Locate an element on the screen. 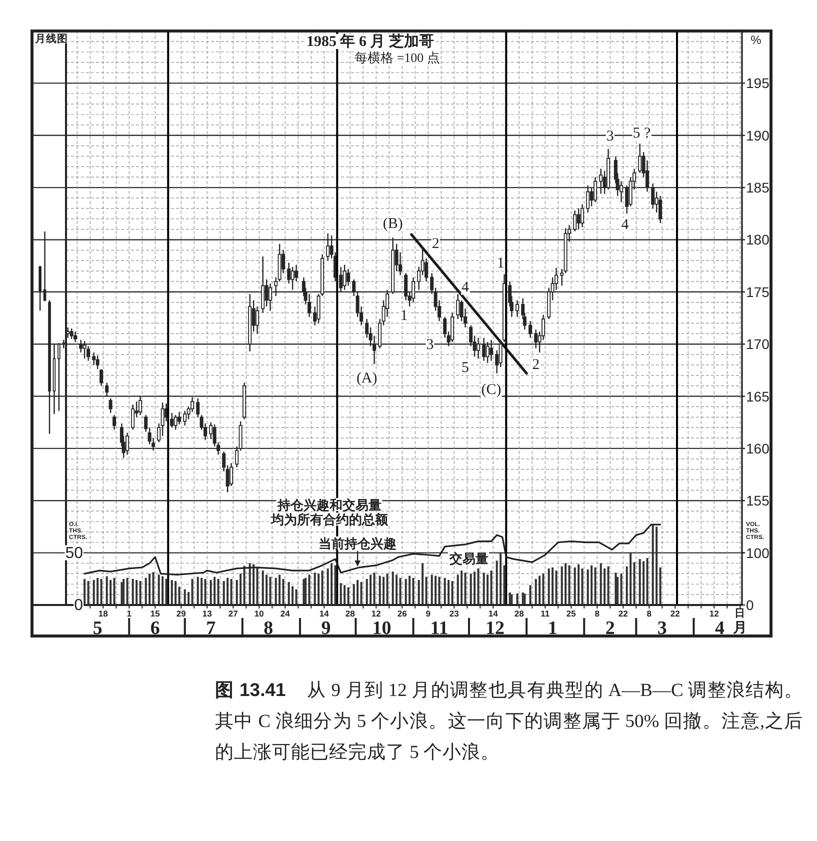  x-tick-label: 23 is located at coordinates (454, 613).